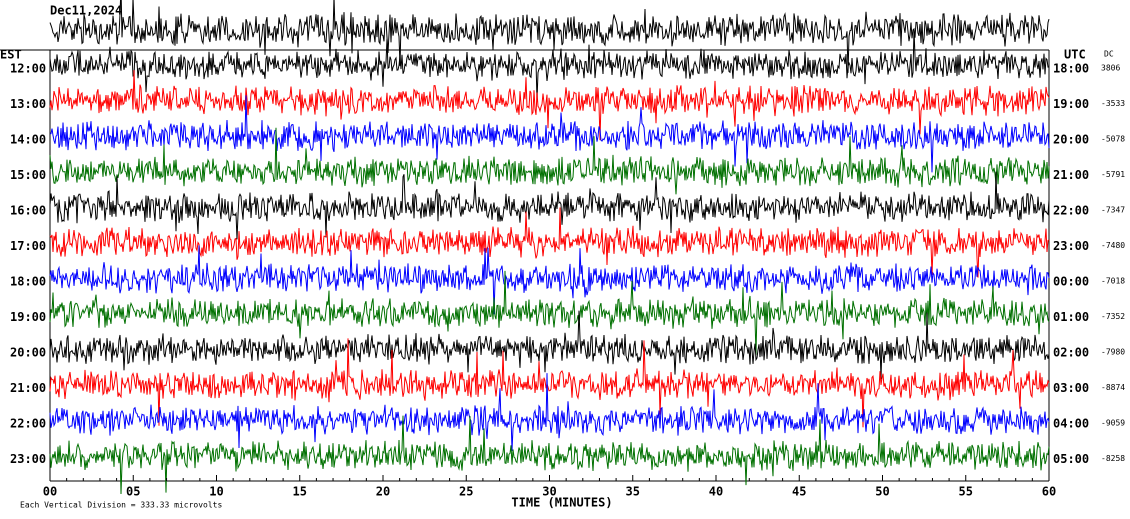 This screenshot has height=519, width=1130. What do you see at coordinates (1071, 459) in the screenshot?
I see `utc-label: 05:00` at bounding box center [1071, 459].